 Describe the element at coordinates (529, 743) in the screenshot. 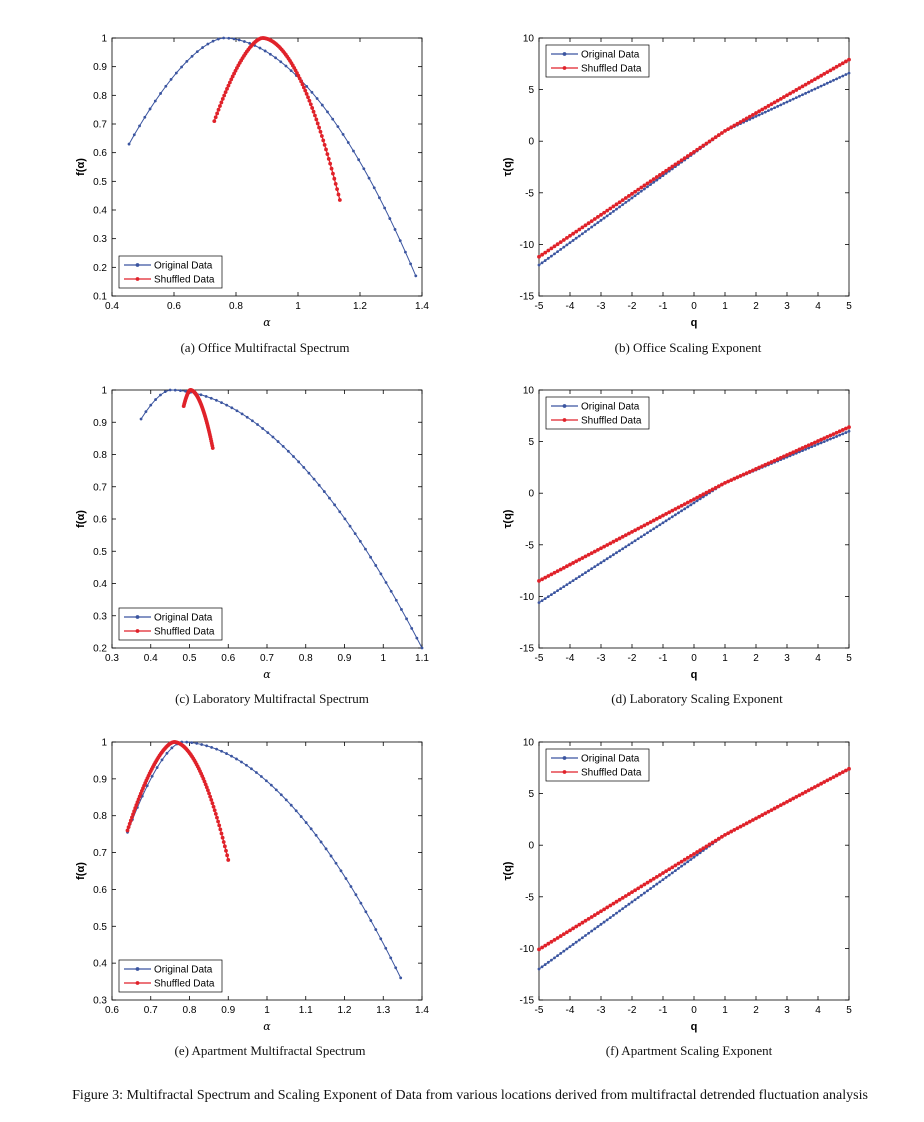

I see `y-tick-label: 10` at that location.